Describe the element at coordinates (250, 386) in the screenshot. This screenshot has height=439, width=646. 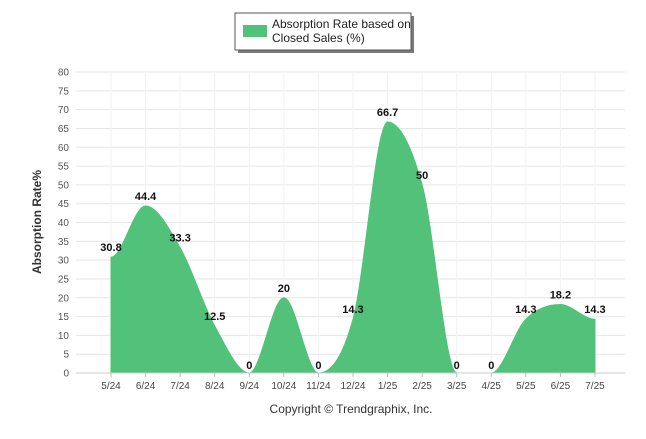
I see `x-tick-label: 9/24` at that location.